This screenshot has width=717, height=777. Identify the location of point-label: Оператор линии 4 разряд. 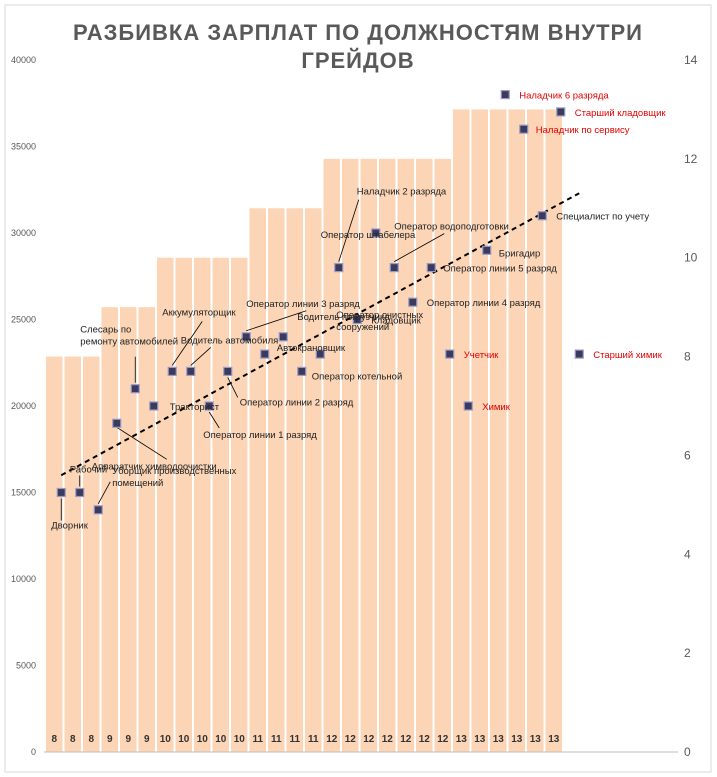
(484, 303).